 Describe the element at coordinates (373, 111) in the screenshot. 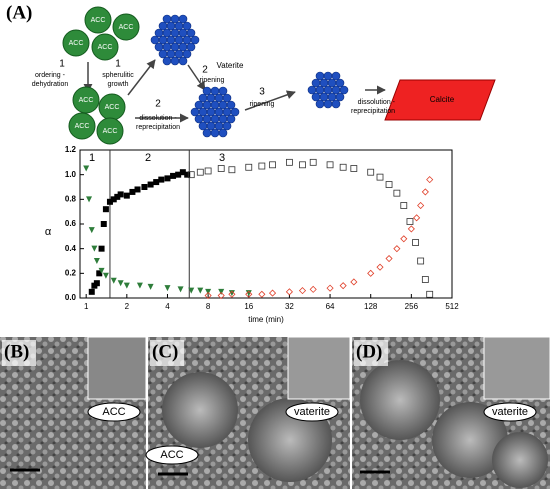

I see `scheme-text: reprecipitation` at that location.